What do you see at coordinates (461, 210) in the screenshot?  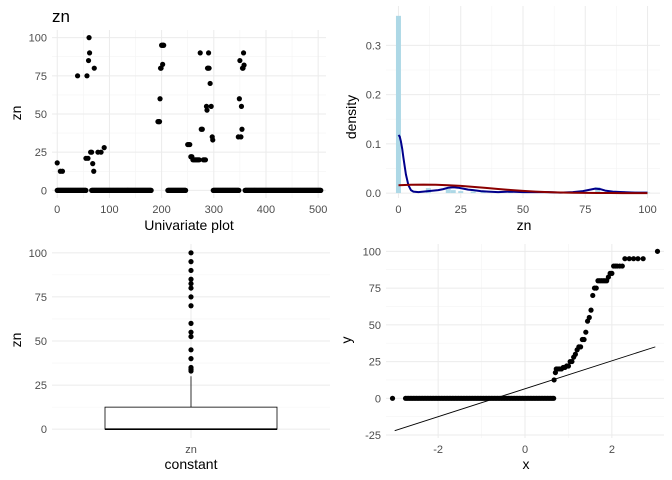 I see `x-tick-label: 25` at bounding box center [461, 210].